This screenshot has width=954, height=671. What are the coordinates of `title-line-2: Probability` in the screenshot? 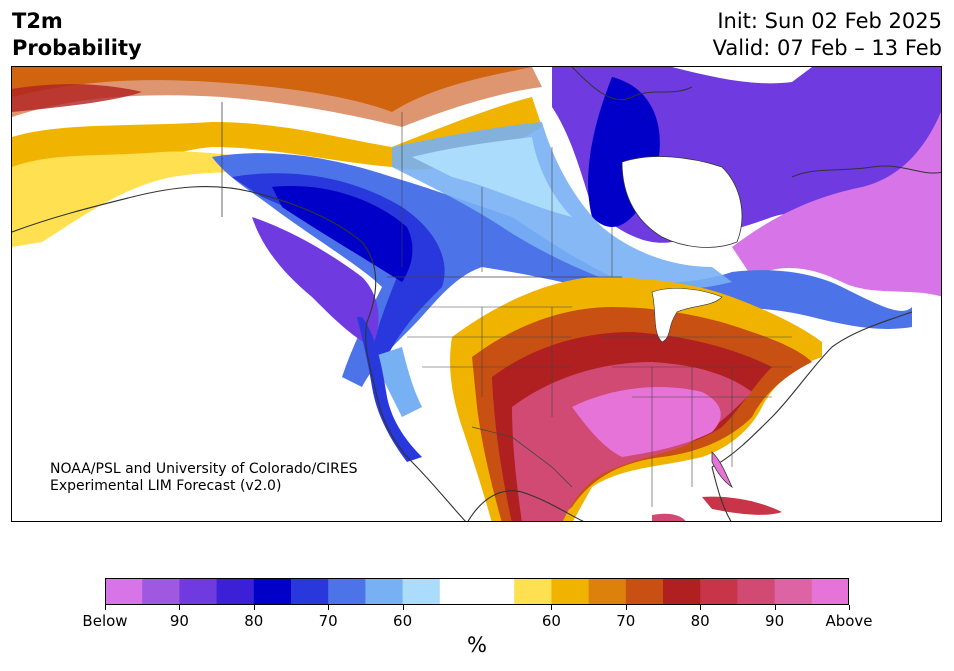 It's located at (77, 48).